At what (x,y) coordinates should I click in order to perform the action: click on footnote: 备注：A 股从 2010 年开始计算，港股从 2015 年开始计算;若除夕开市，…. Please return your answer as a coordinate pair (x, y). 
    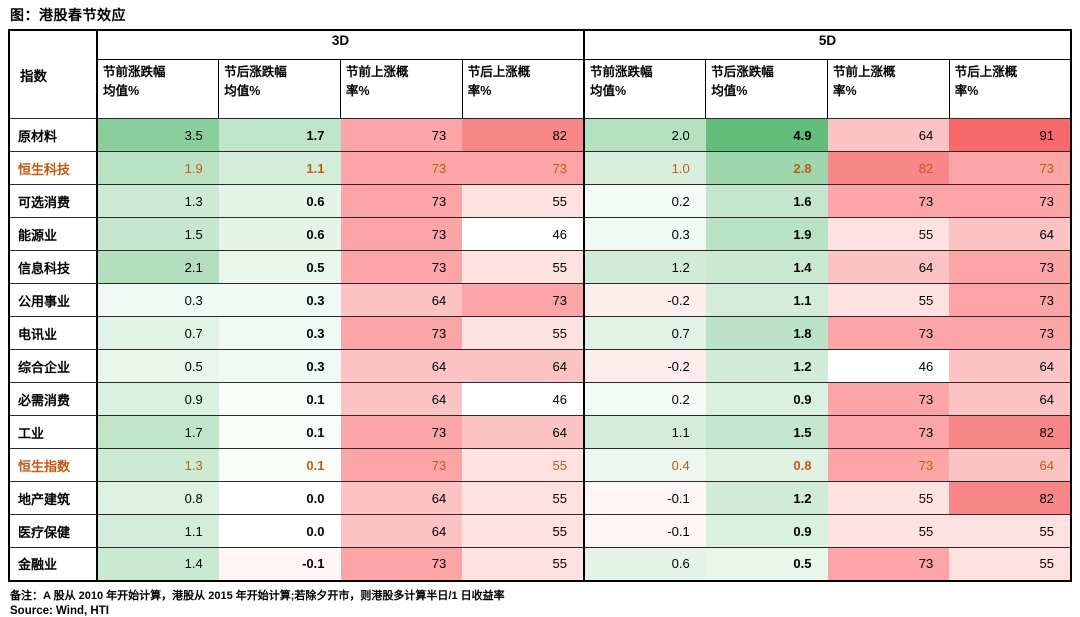
    Looking at the image, I should click on (257, 595).